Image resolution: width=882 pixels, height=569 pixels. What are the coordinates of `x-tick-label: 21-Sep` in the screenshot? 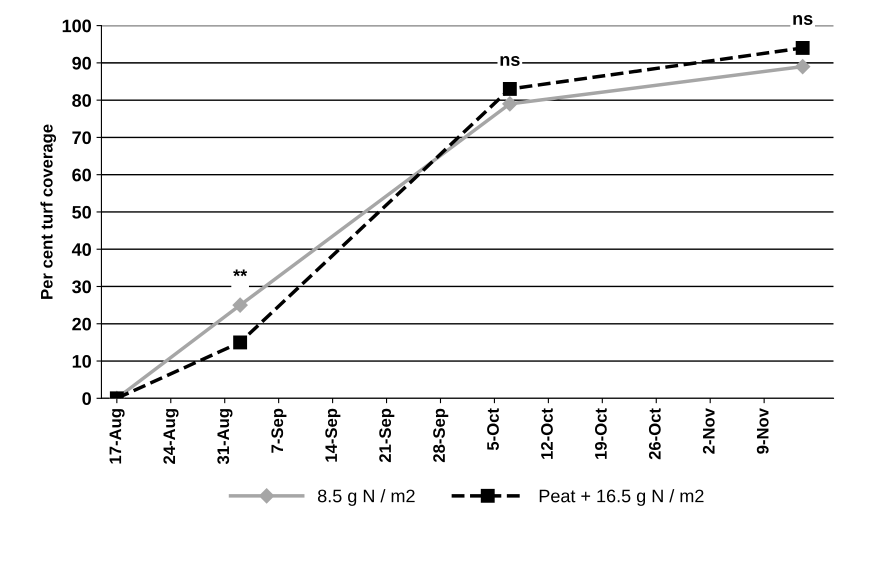 It's located at (386, 435).